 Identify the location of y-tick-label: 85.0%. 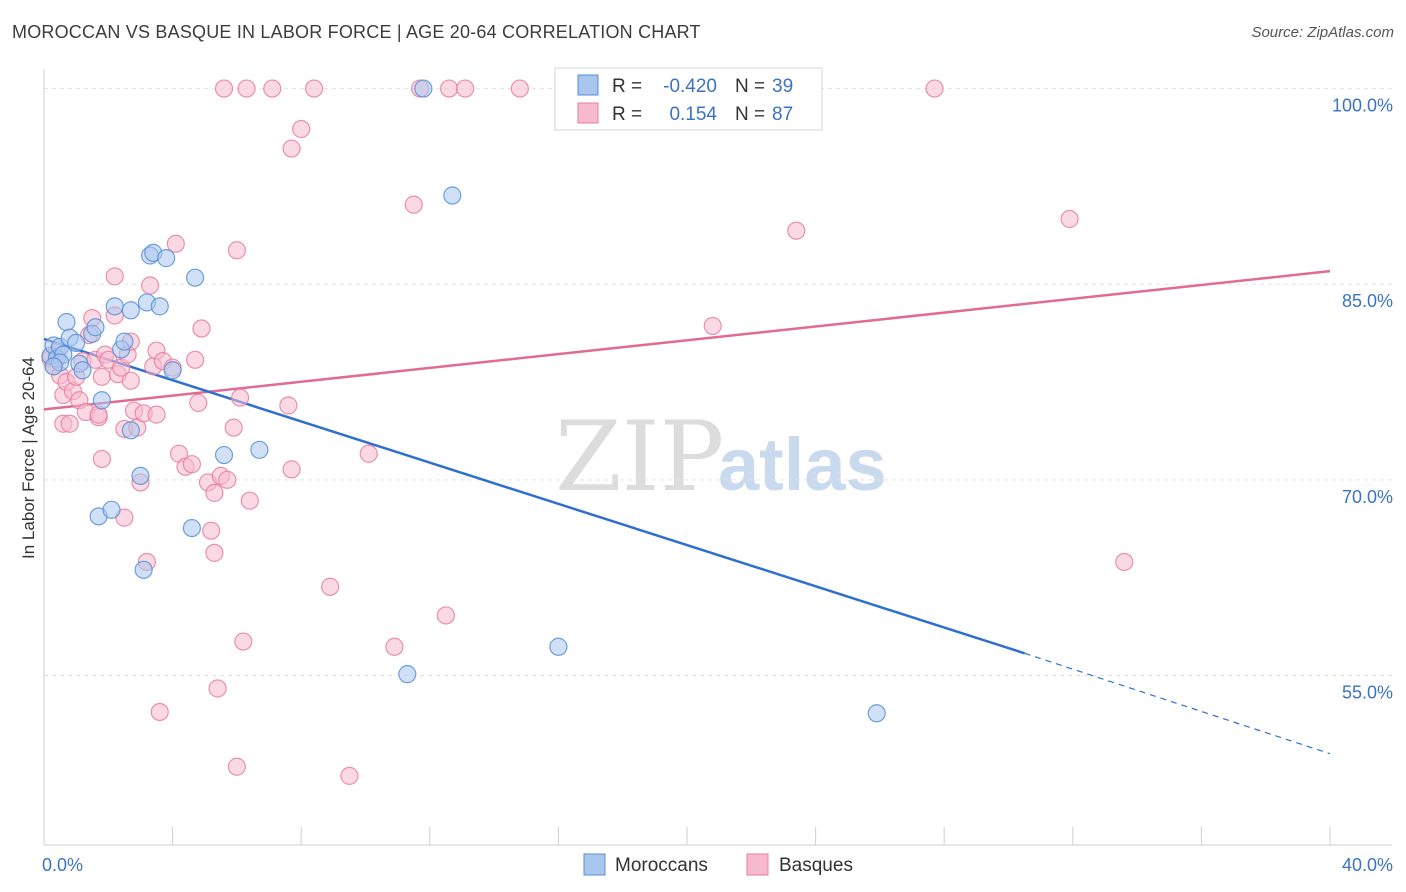
(1367, 301).